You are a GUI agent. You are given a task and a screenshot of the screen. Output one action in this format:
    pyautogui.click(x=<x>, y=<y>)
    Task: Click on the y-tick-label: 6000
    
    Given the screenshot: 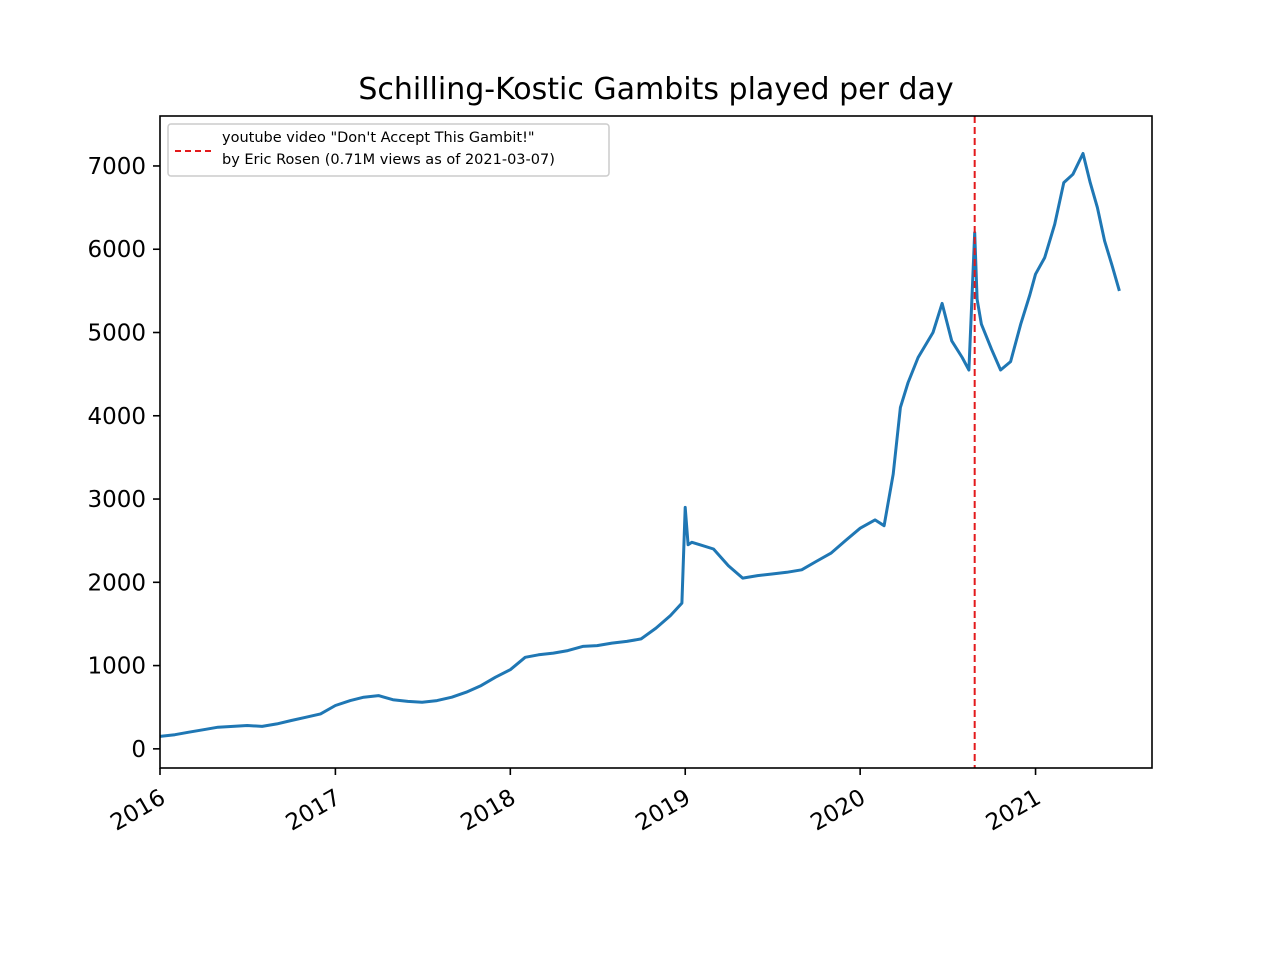 What is the action you would take?
    pyautogui.click(x=116, y=250)
    